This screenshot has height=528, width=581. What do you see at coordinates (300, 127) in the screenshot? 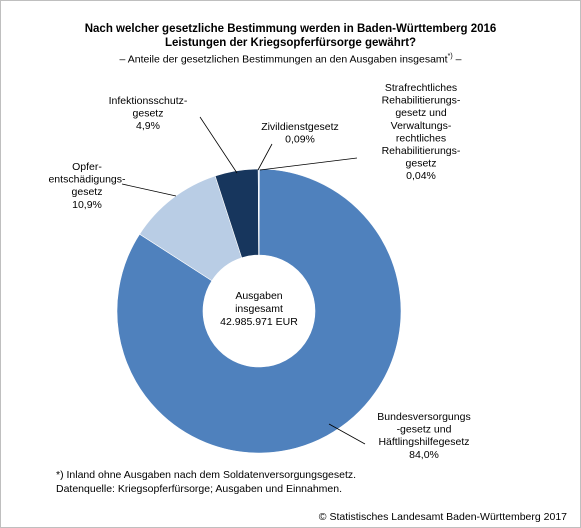
I see `slice-label-4-line-0: Zivildienstgesetz` at bounding box center [300, 127].